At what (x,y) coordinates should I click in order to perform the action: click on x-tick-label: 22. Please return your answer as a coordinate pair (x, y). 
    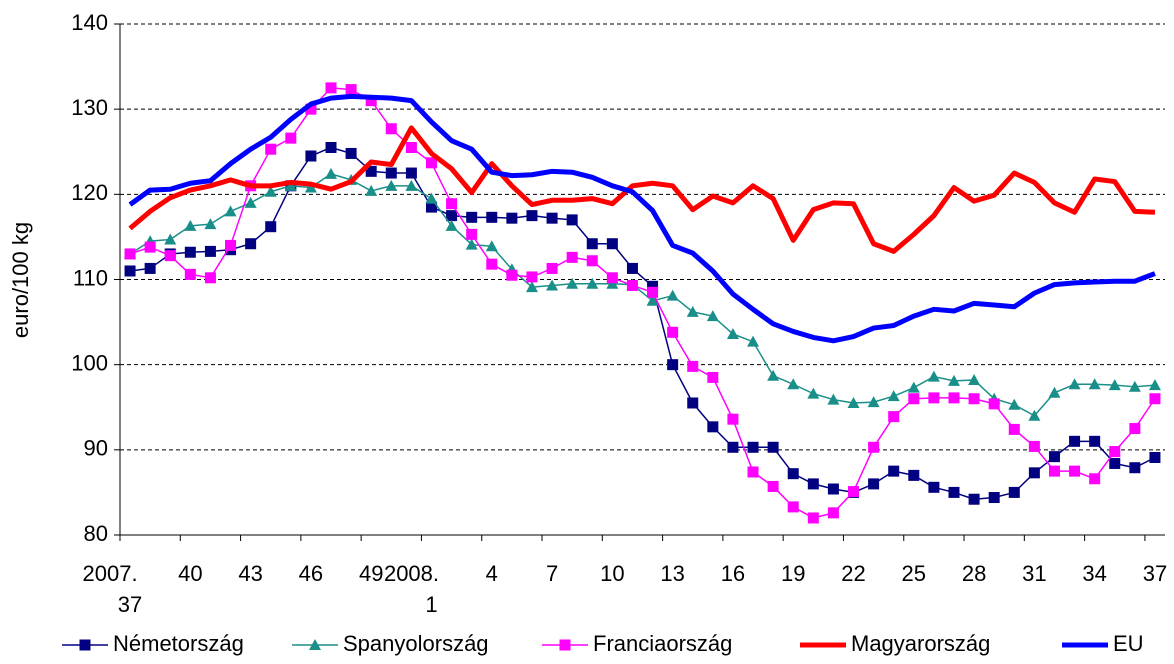
    Looking at the image, I should click on (853, 573).